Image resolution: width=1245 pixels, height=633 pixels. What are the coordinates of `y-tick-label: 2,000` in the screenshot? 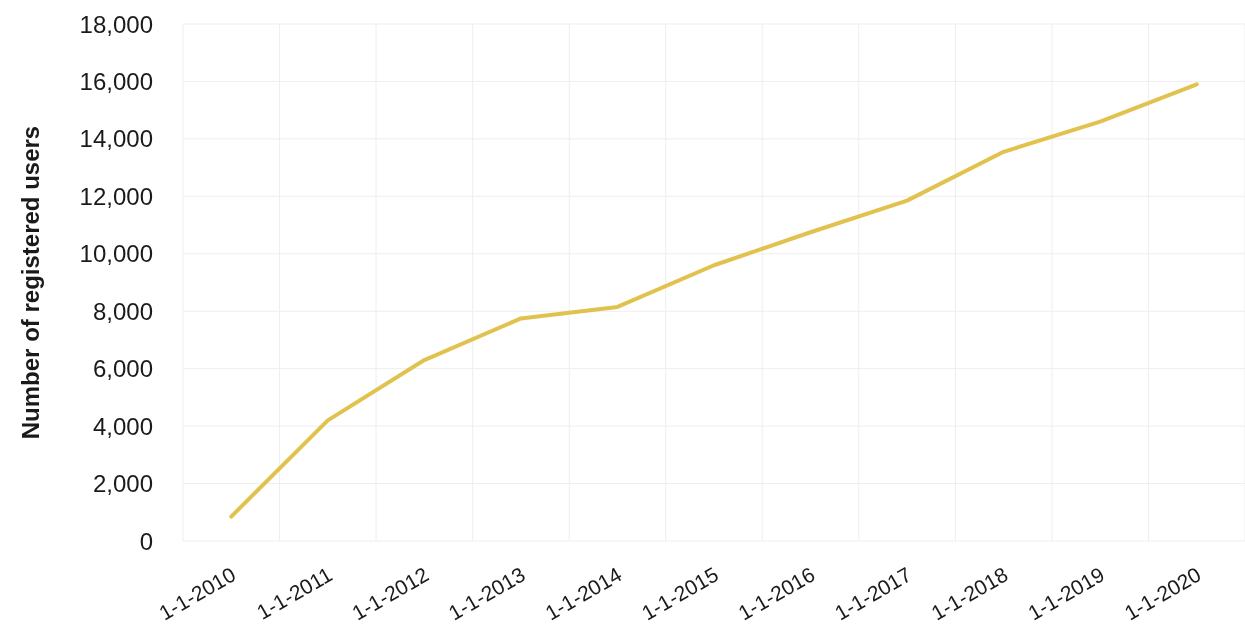 It's located at (122, 484).